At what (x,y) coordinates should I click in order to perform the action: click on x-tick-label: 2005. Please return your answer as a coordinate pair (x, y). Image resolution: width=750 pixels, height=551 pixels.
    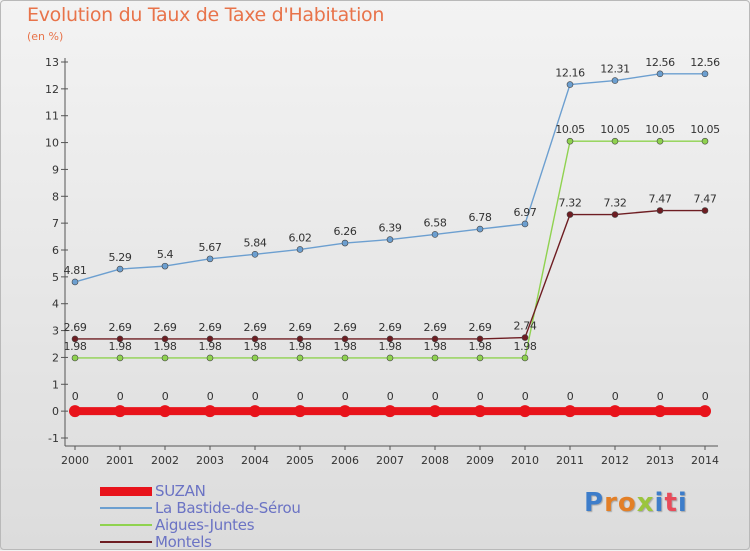
    Looking at the image, I should click on (300, 460).